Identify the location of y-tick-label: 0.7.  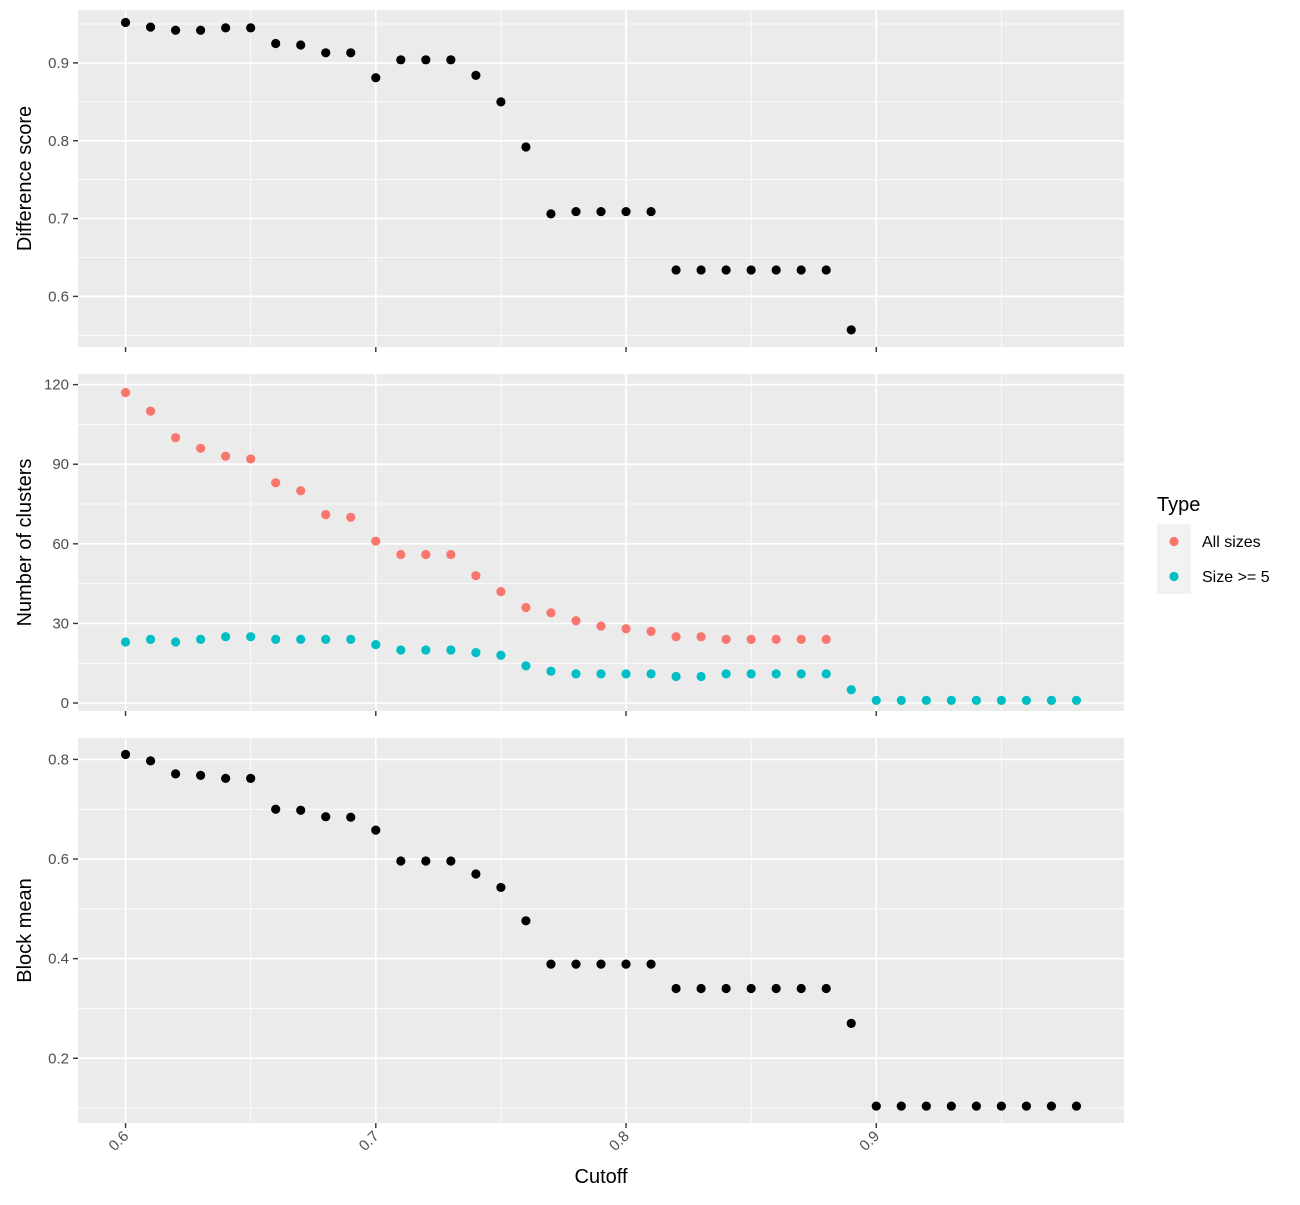
(58, 219).